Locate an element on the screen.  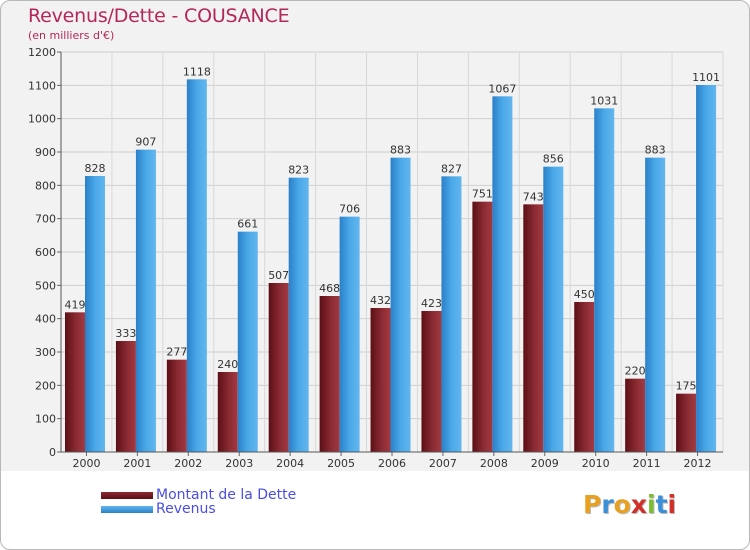
legend-label-debt: Montant de la Dette is located at coordinates (226, 495).